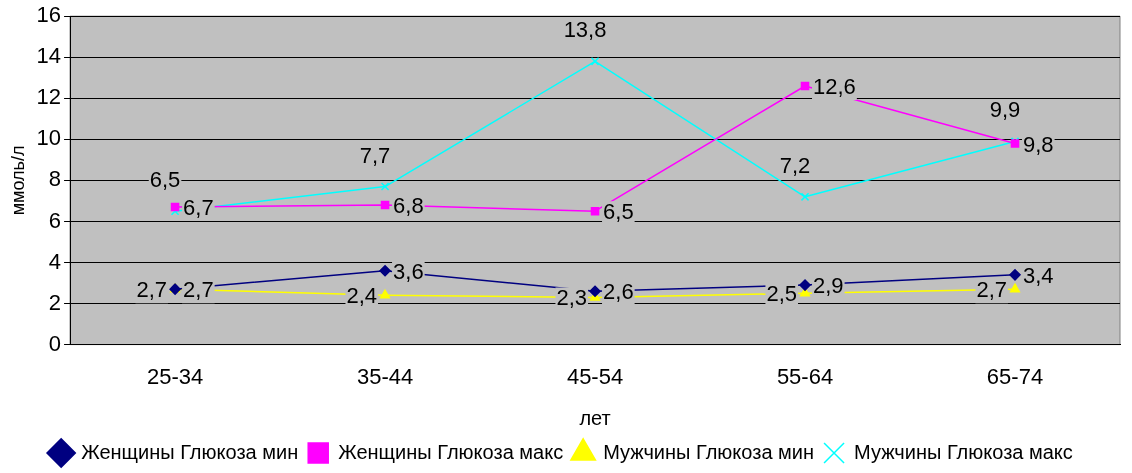 The height and width of the screenshot is (473, 1132). Describe the element at coordinates (572, 298) in the screenshot. I see `data-label: 2,3` at that location.